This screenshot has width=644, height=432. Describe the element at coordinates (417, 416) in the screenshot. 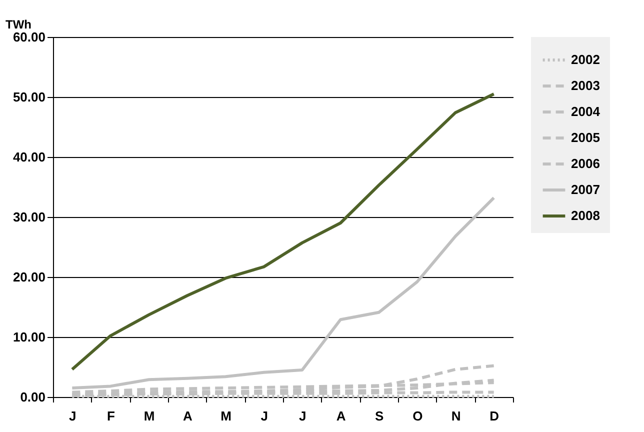

I see `x-tick-label: O` at that location.